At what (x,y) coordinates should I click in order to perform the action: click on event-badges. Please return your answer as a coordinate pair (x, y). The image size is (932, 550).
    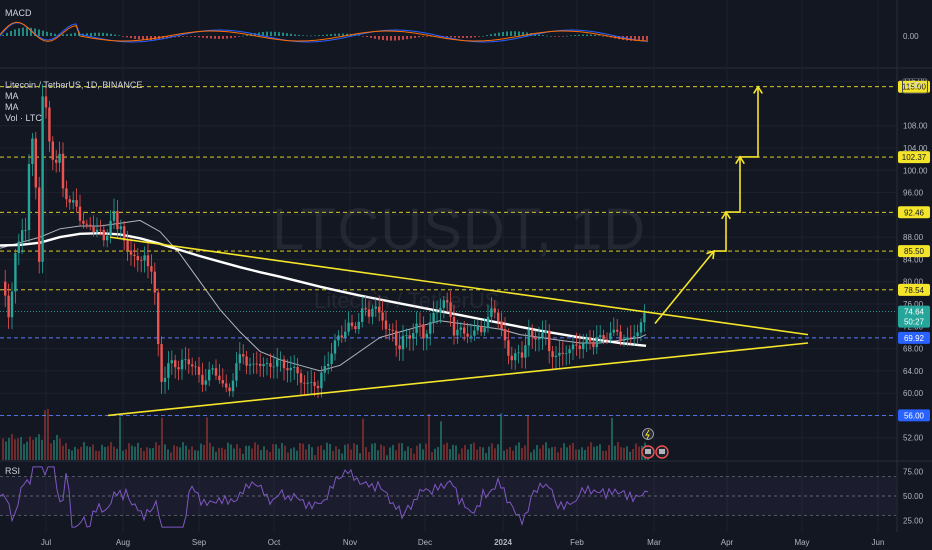
    Looking at the image, I should click on (655, 443).